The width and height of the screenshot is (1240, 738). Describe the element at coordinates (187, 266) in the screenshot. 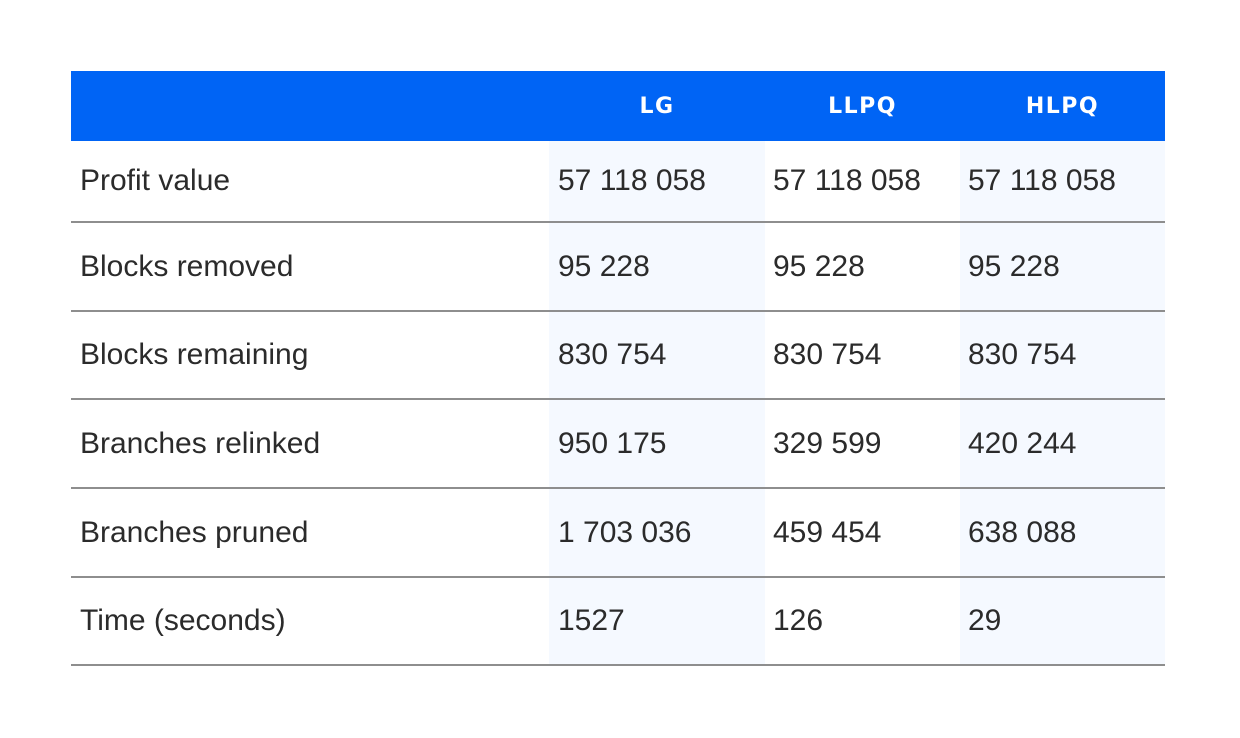

I see `row-label: Blocks removed` at that location.